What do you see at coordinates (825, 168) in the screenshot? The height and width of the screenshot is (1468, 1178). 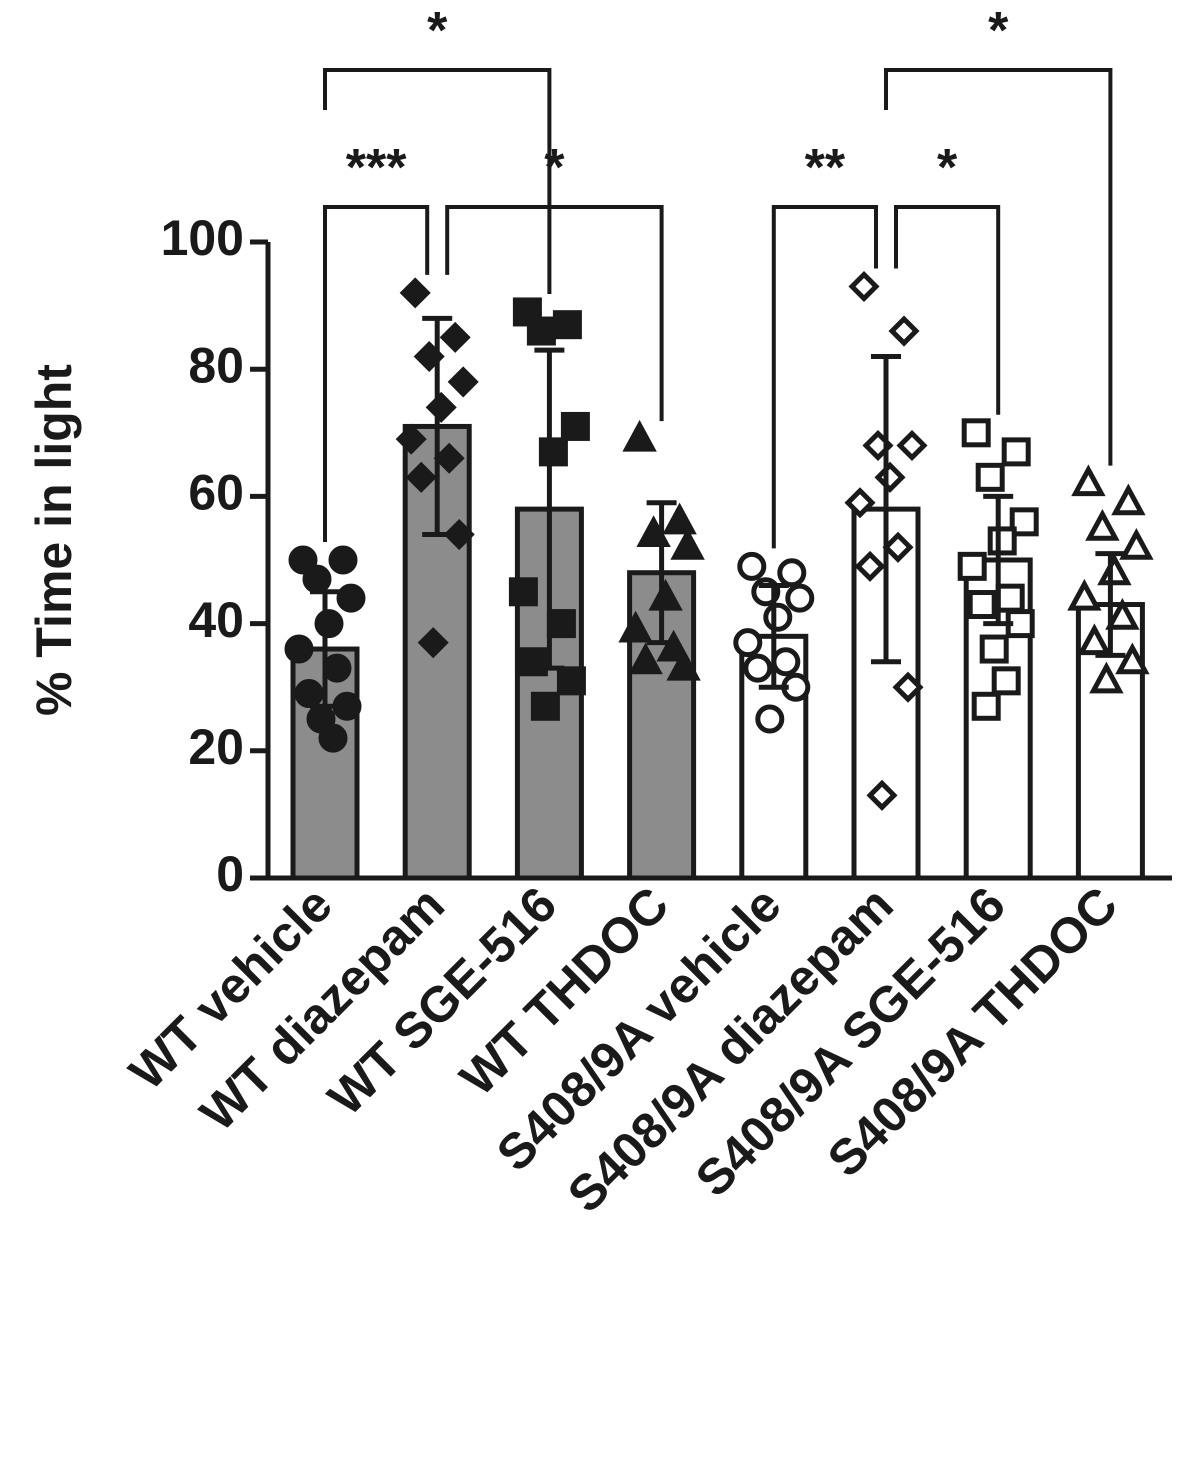 I see `significance-label: **` at bounding box center [825, 168].